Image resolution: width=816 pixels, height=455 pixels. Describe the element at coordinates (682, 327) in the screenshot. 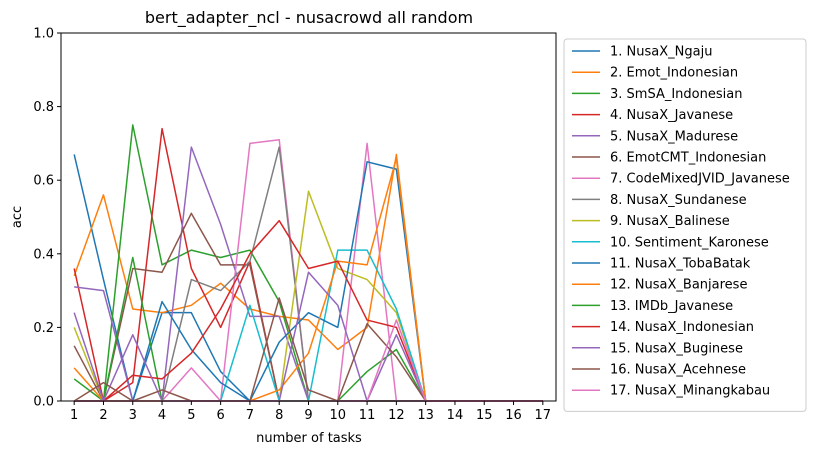

I see `legend-label: 14. NusaX_Indonesian` at that location.